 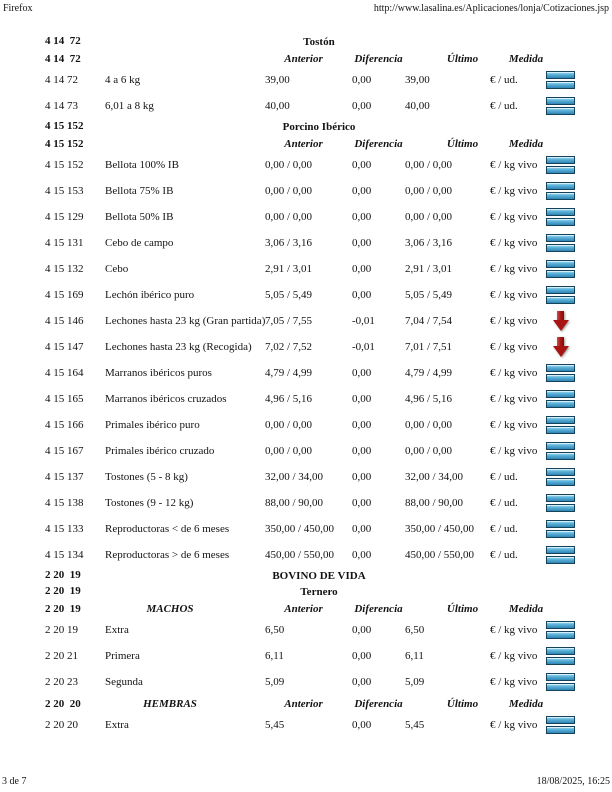 I want to click on ultimo-value: 5,45, so click(x=415, y=725).